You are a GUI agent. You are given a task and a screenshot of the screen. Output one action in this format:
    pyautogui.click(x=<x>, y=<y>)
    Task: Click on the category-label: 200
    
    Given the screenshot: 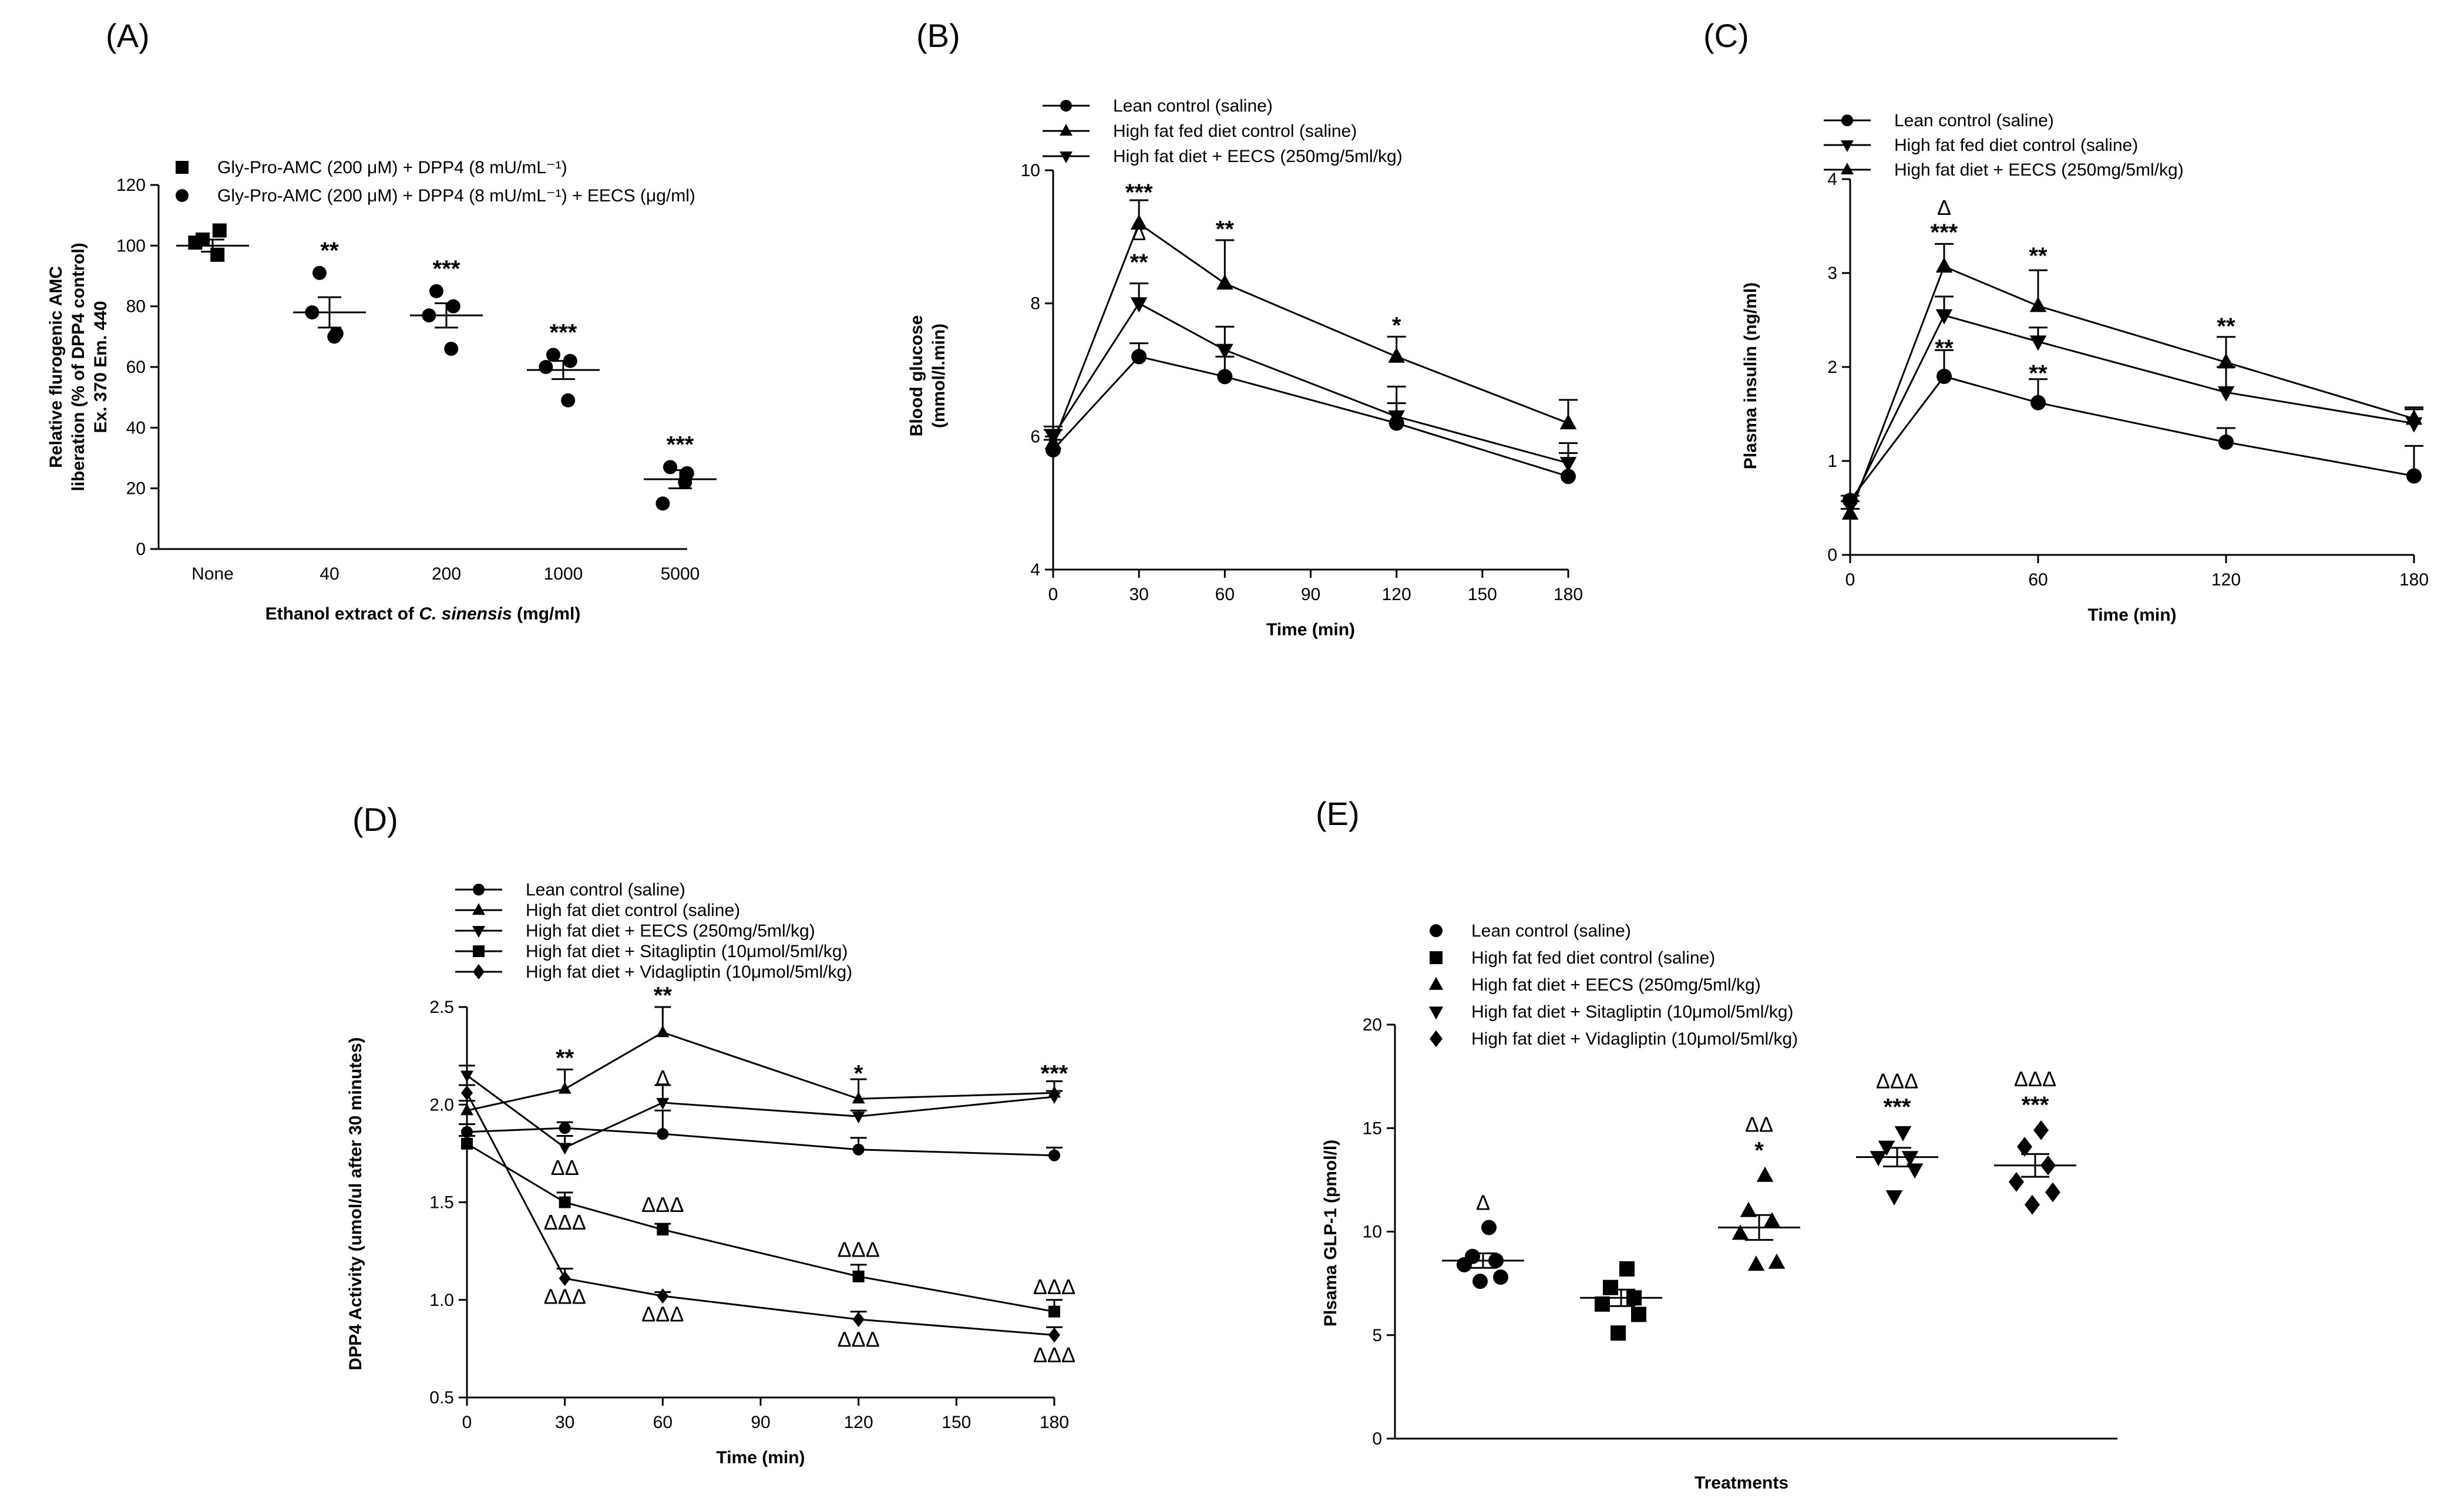 What is the action you would take?
    pyautogui.click(x=446, y=574)
    